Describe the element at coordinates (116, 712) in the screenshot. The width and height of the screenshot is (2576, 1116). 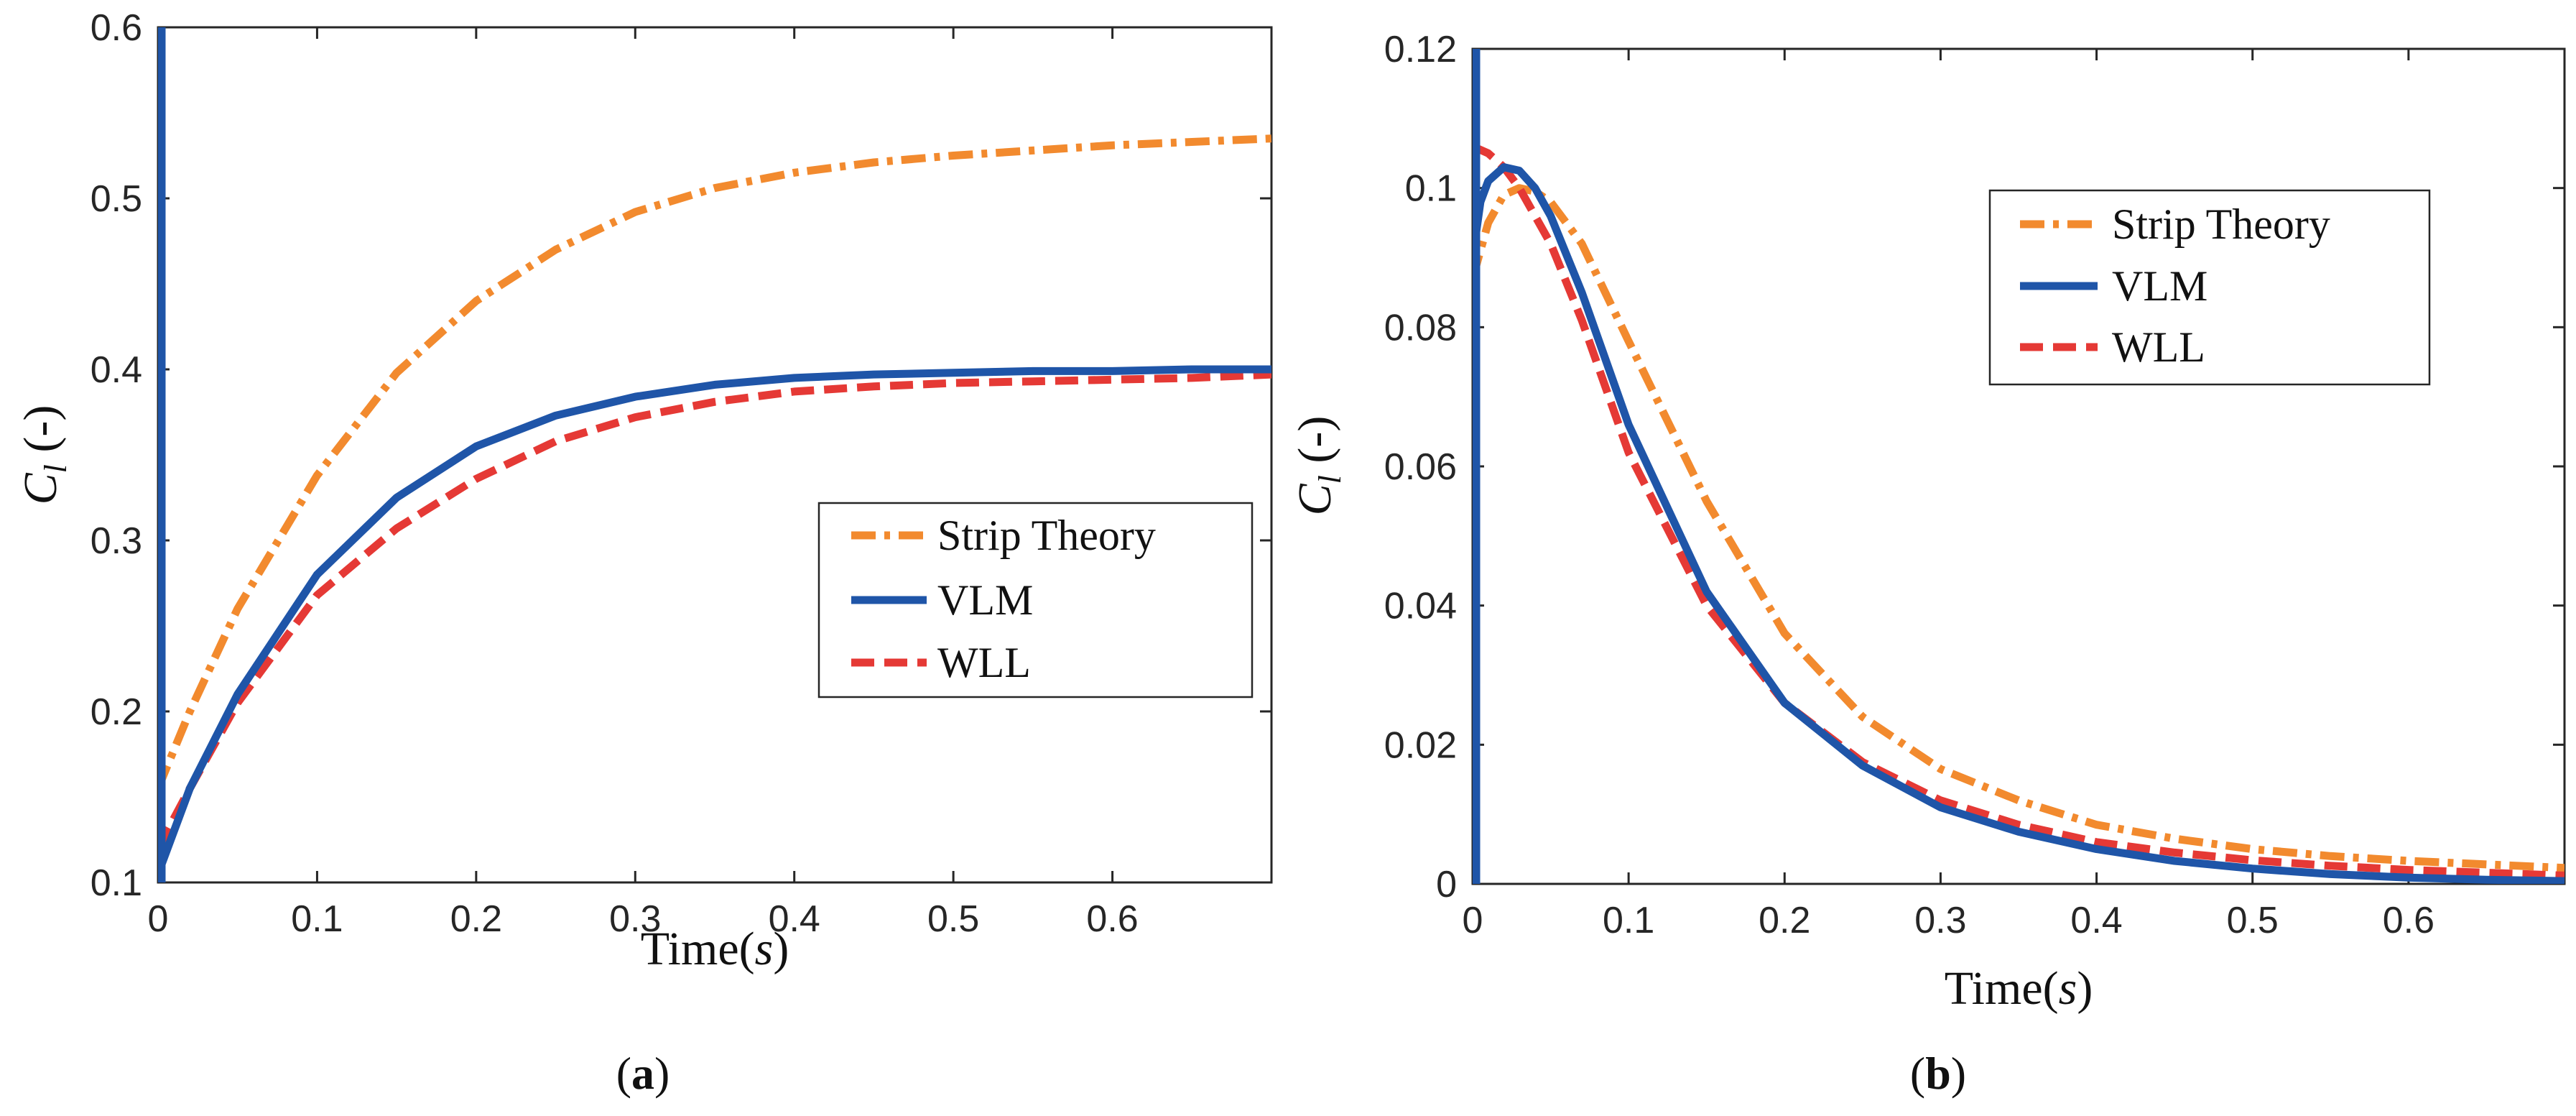
I see `y-tick-label: 0.2` at that location.